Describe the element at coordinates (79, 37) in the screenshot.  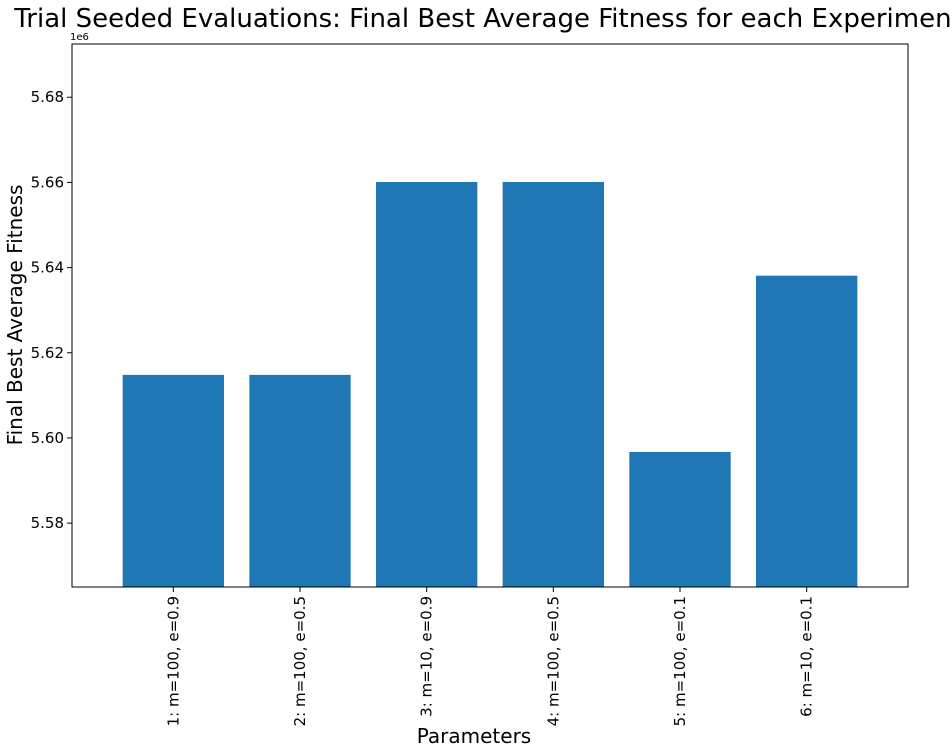
I see `y-offset-label: 1e6` at that location.